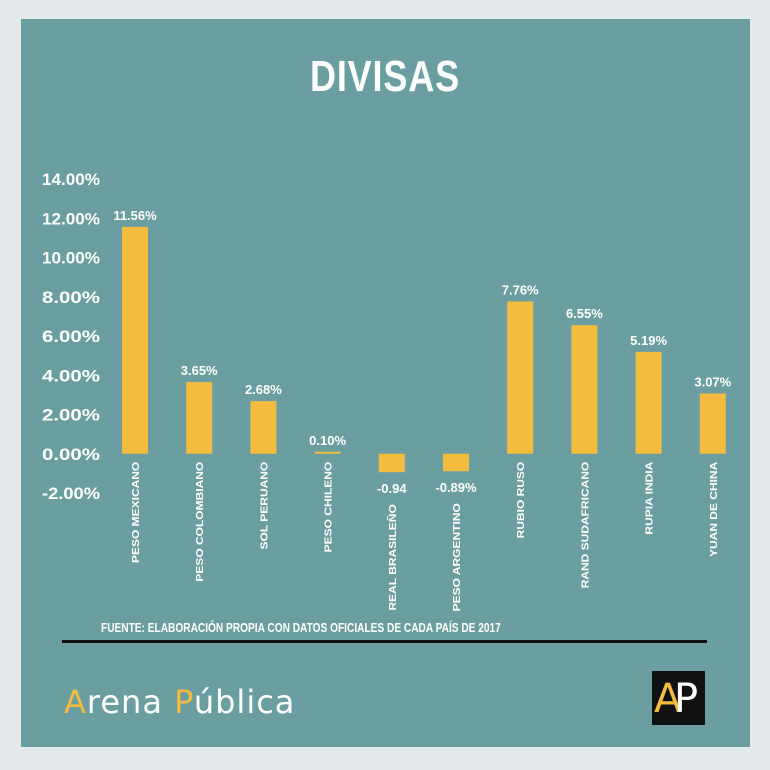 Image resolution: width=770 pixels, height=770 pixels. What do you see at coordinates (521, 499) in the screenshot?
I see `category-label: RUBIO RUSO` at bounding box center [521, 499].